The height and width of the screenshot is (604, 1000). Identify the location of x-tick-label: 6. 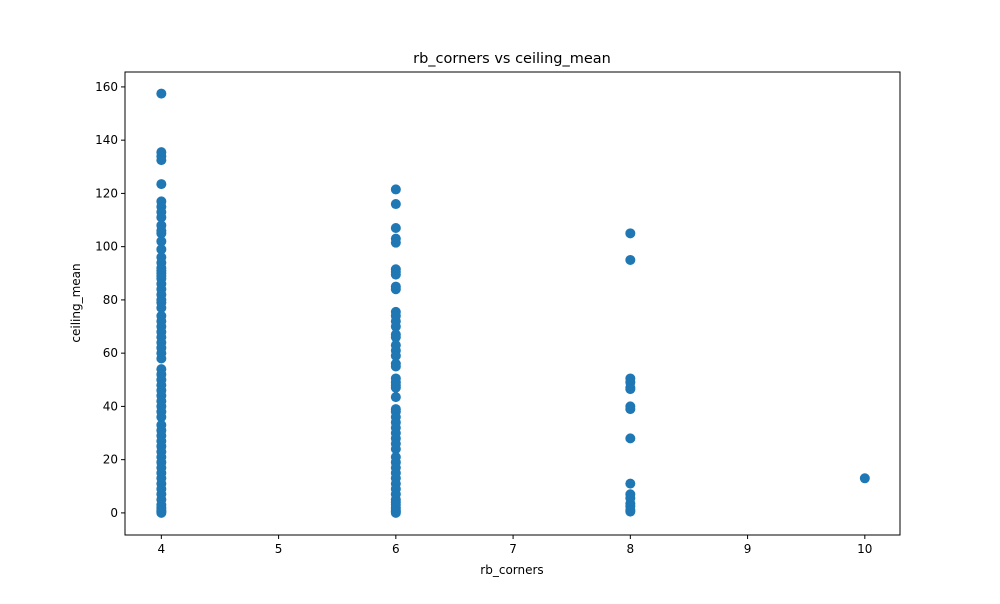
(396, 549).